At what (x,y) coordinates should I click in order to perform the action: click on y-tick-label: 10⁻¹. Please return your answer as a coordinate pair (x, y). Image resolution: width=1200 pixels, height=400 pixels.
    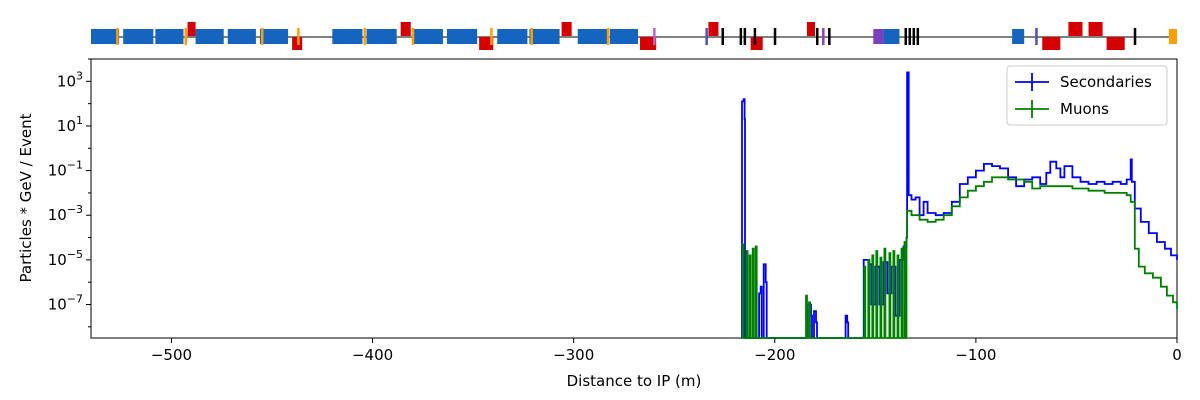
    Looking at the image, I should click on (65, 169).